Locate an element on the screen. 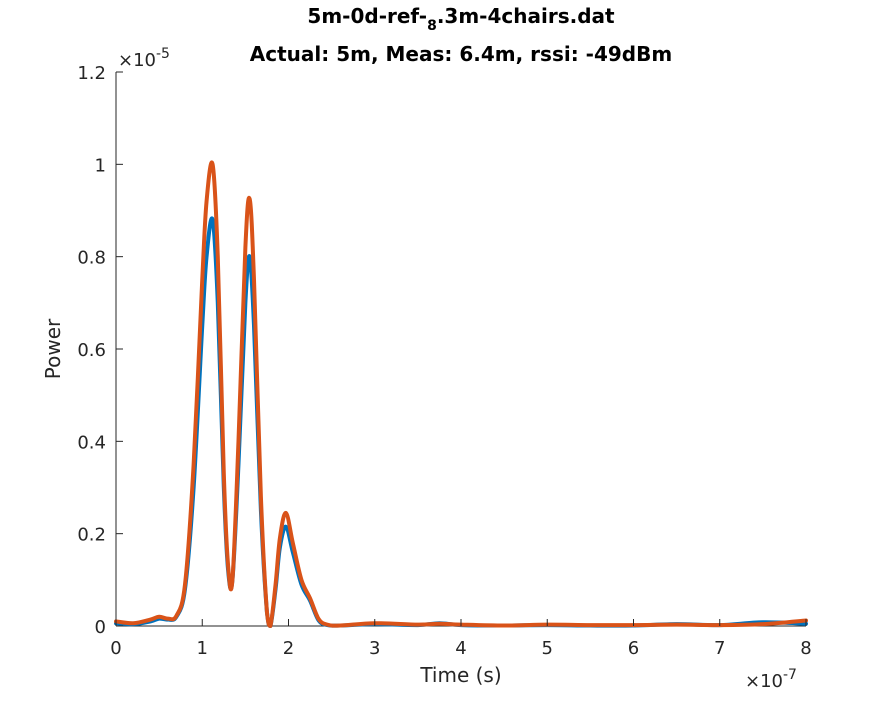 The width and height of the screenshot is (891, 703). y-tick-label: 0 is located at coordinates (100, 627).